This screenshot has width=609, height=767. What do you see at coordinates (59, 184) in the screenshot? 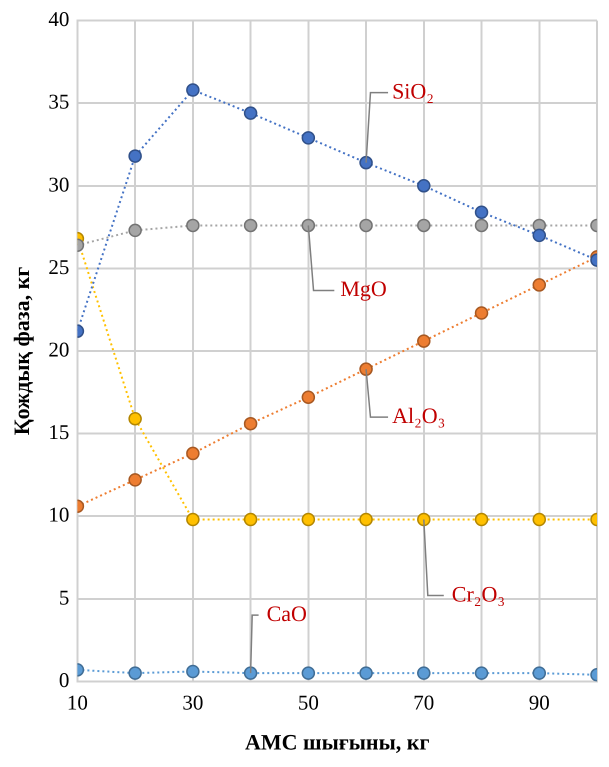
I see `y-tick-label: 30` at bounding box center [59, 184].